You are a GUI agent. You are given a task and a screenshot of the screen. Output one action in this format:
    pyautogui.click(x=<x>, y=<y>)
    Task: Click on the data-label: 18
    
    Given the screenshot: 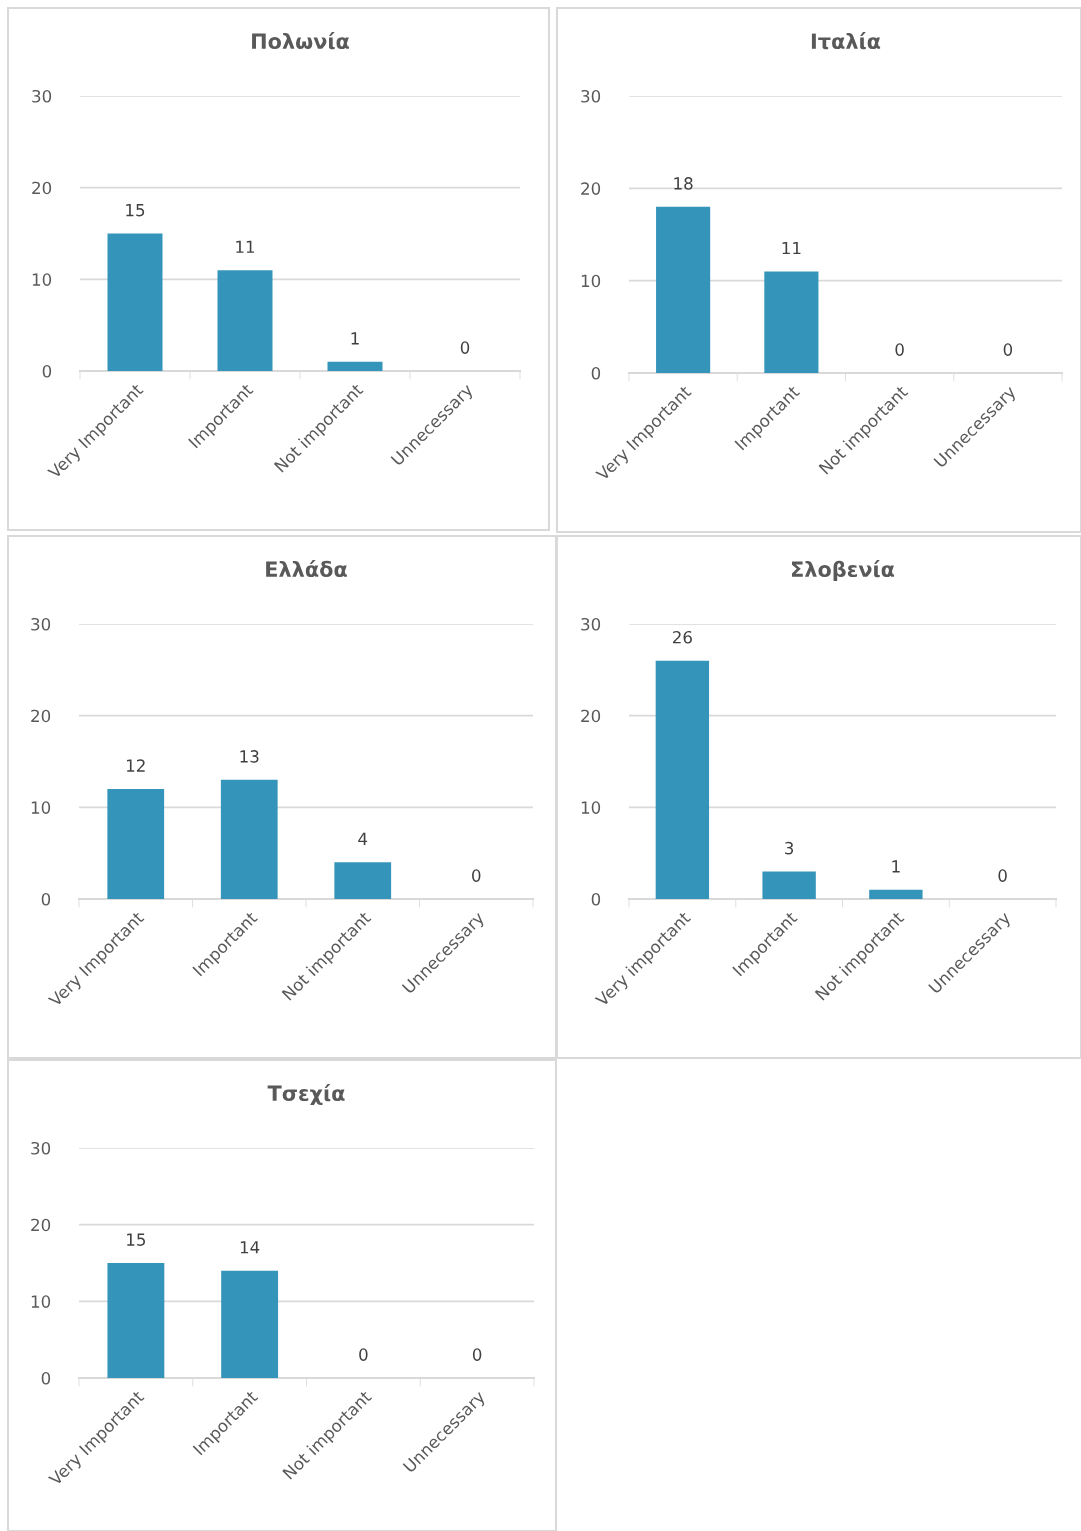 What is the action you would take?
    pyautogui.click(x=683, y=183)
    